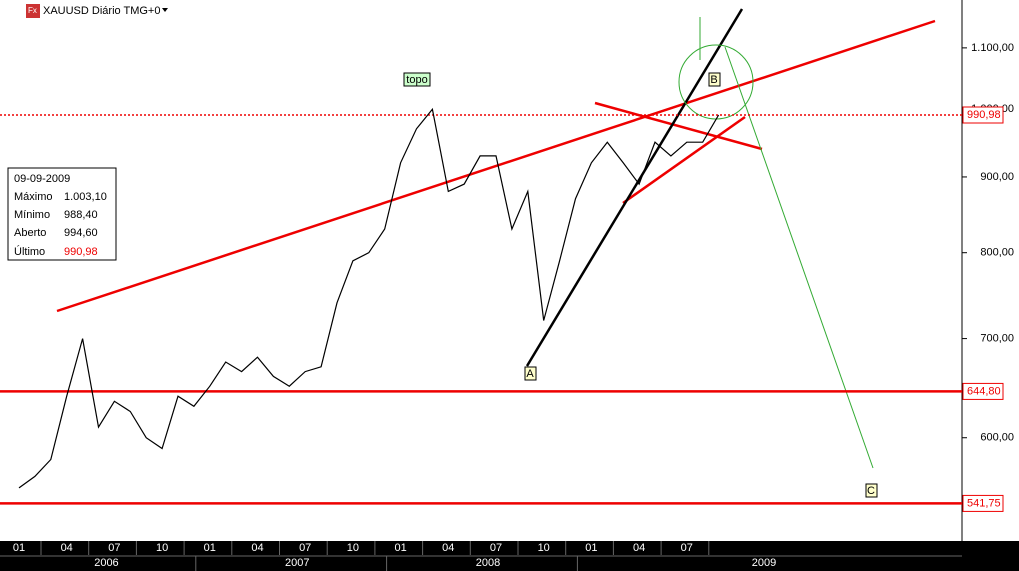 The height and width of the screenshot is (571, 1019). I want to click on annotation: A, so click(530, 374).